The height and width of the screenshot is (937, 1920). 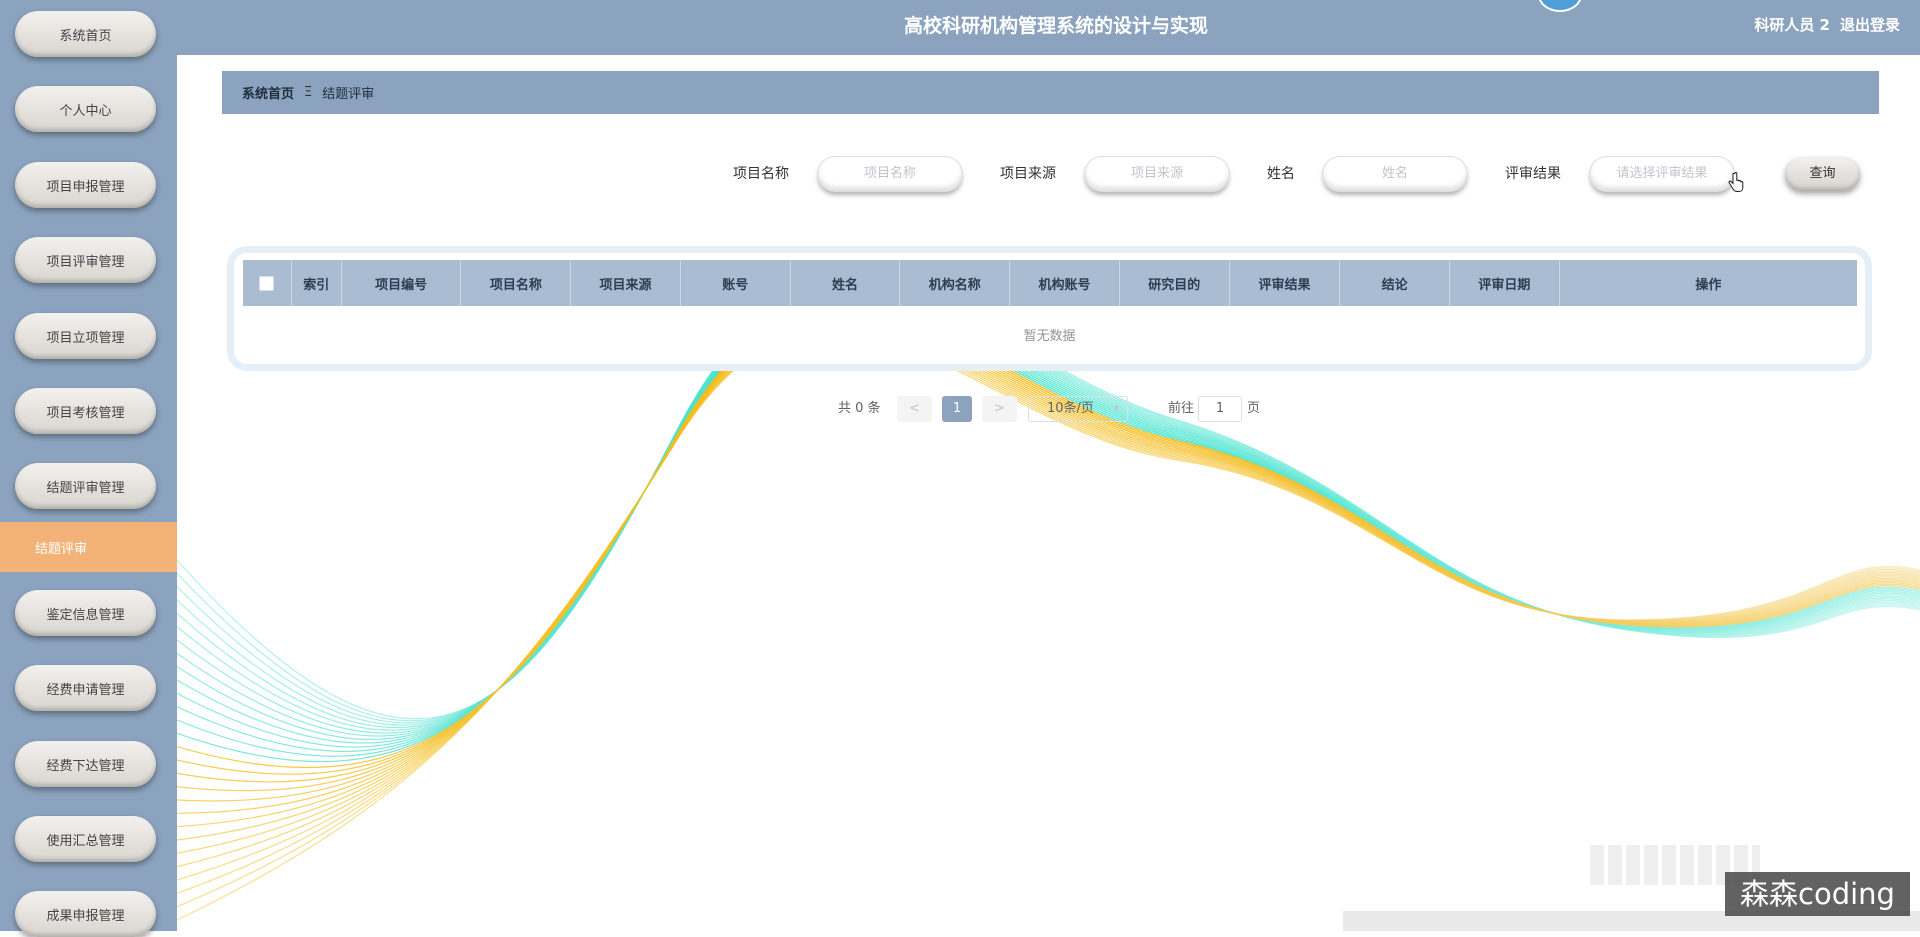 I want to click on app-title: 高校科研机构管理系统的设计与实现, so click(x=1055, y=26).